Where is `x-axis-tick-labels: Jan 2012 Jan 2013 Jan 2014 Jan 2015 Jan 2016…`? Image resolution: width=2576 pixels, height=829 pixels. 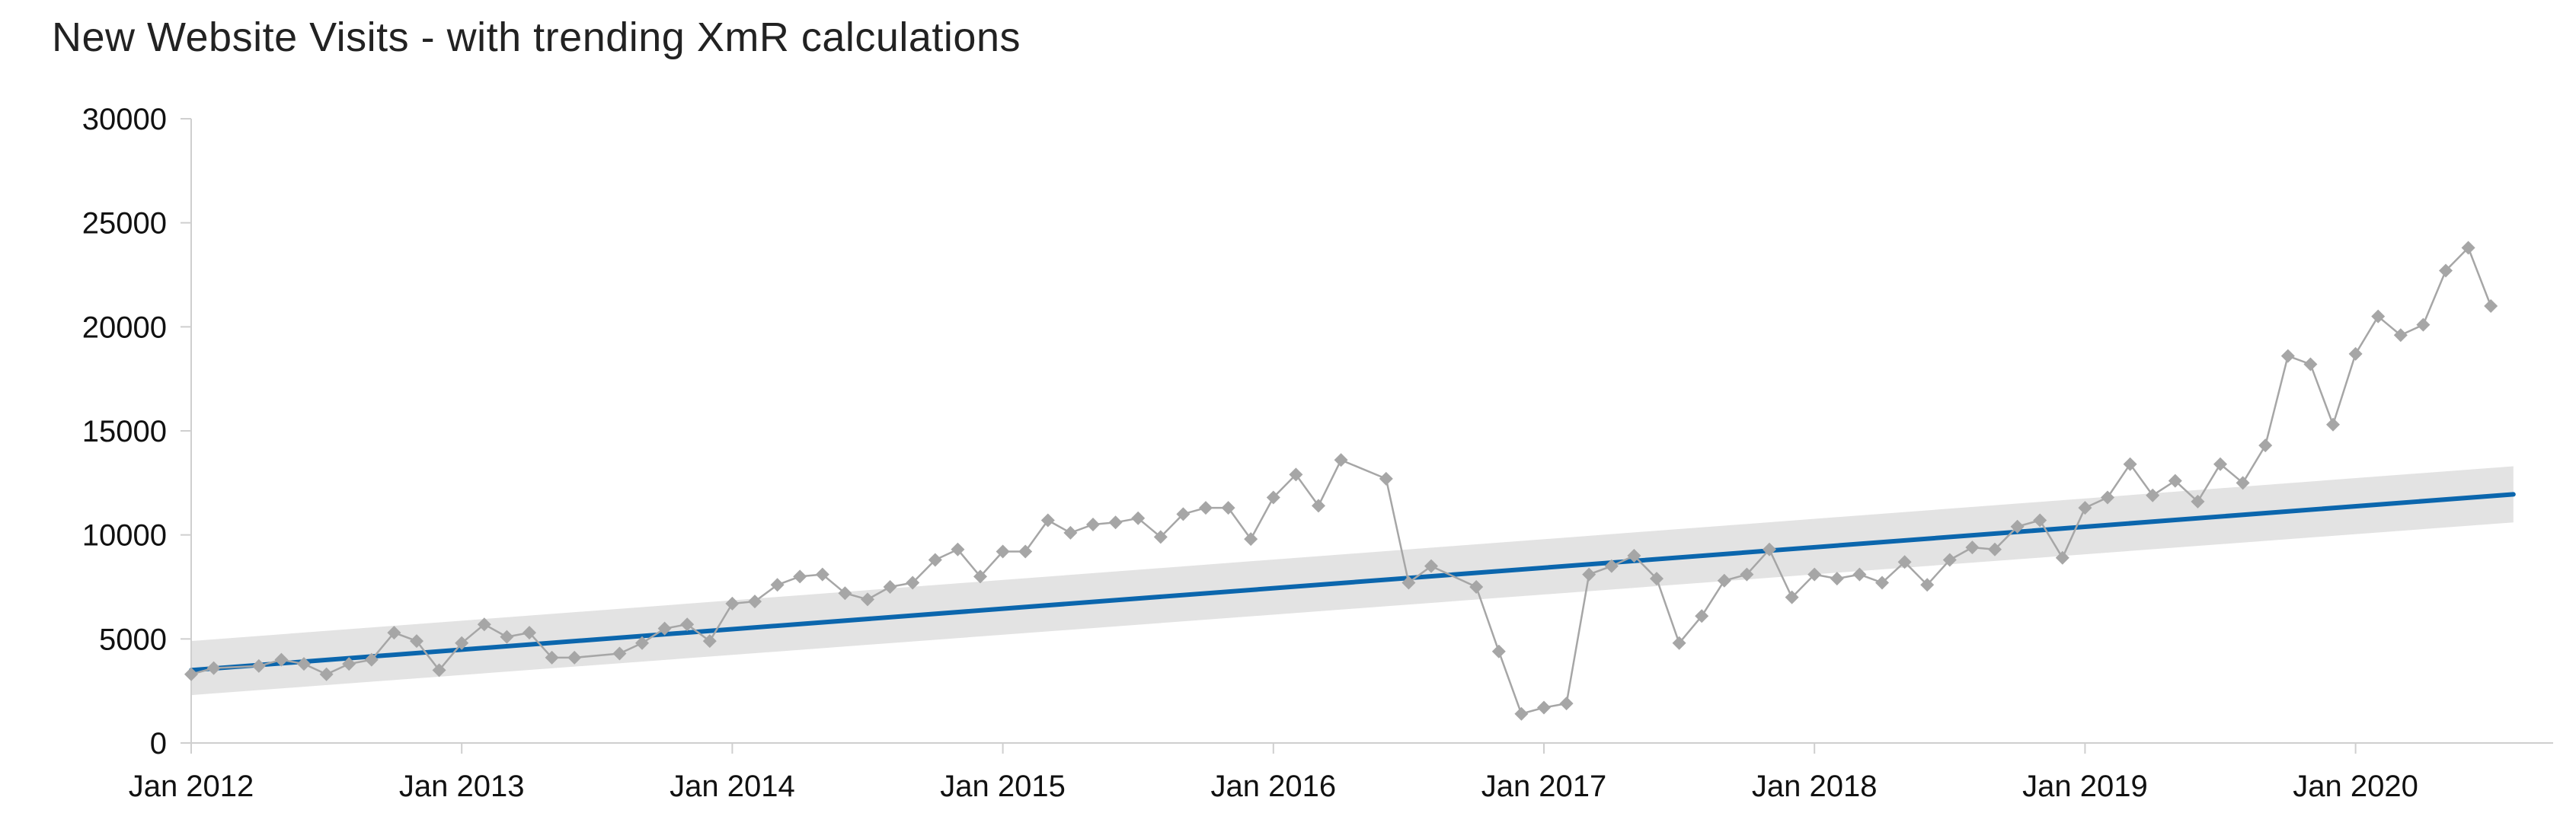 x-axis-tick-labels: Jan 2012 Jan 2013 Jan 2014 Jan 2015 Jan 2016… is located at coordinates (1274, 786).